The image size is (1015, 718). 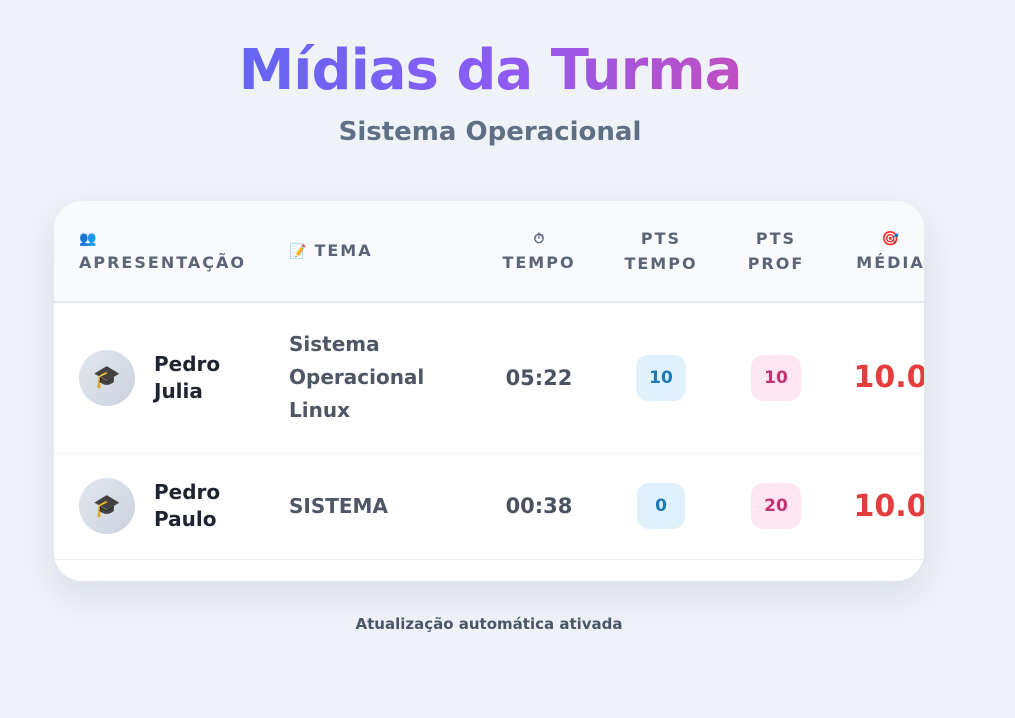 What do you see at coordinates (890, 238) in the screenshot?
I see `target-icon: 🎯` at bounding box center [890, 238].